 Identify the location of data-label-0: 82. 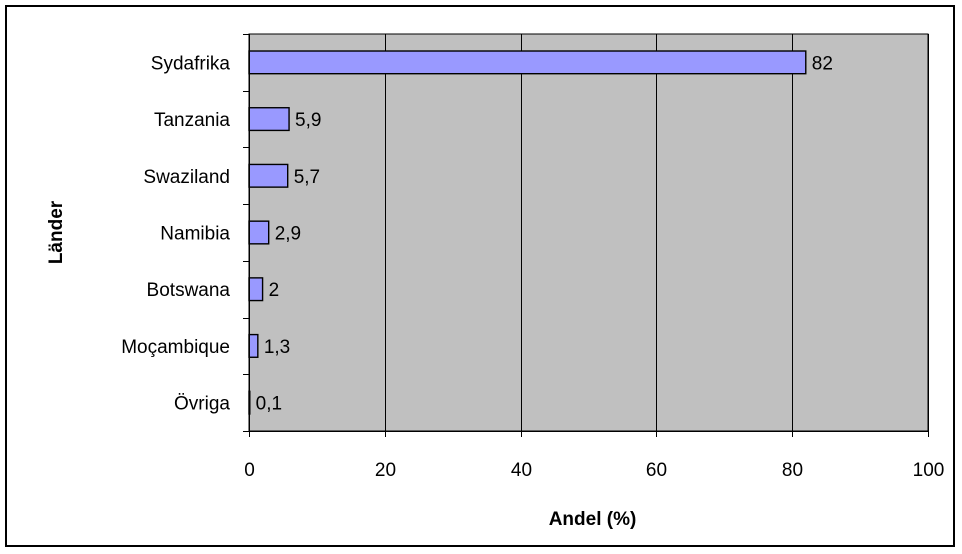
(822, 63).